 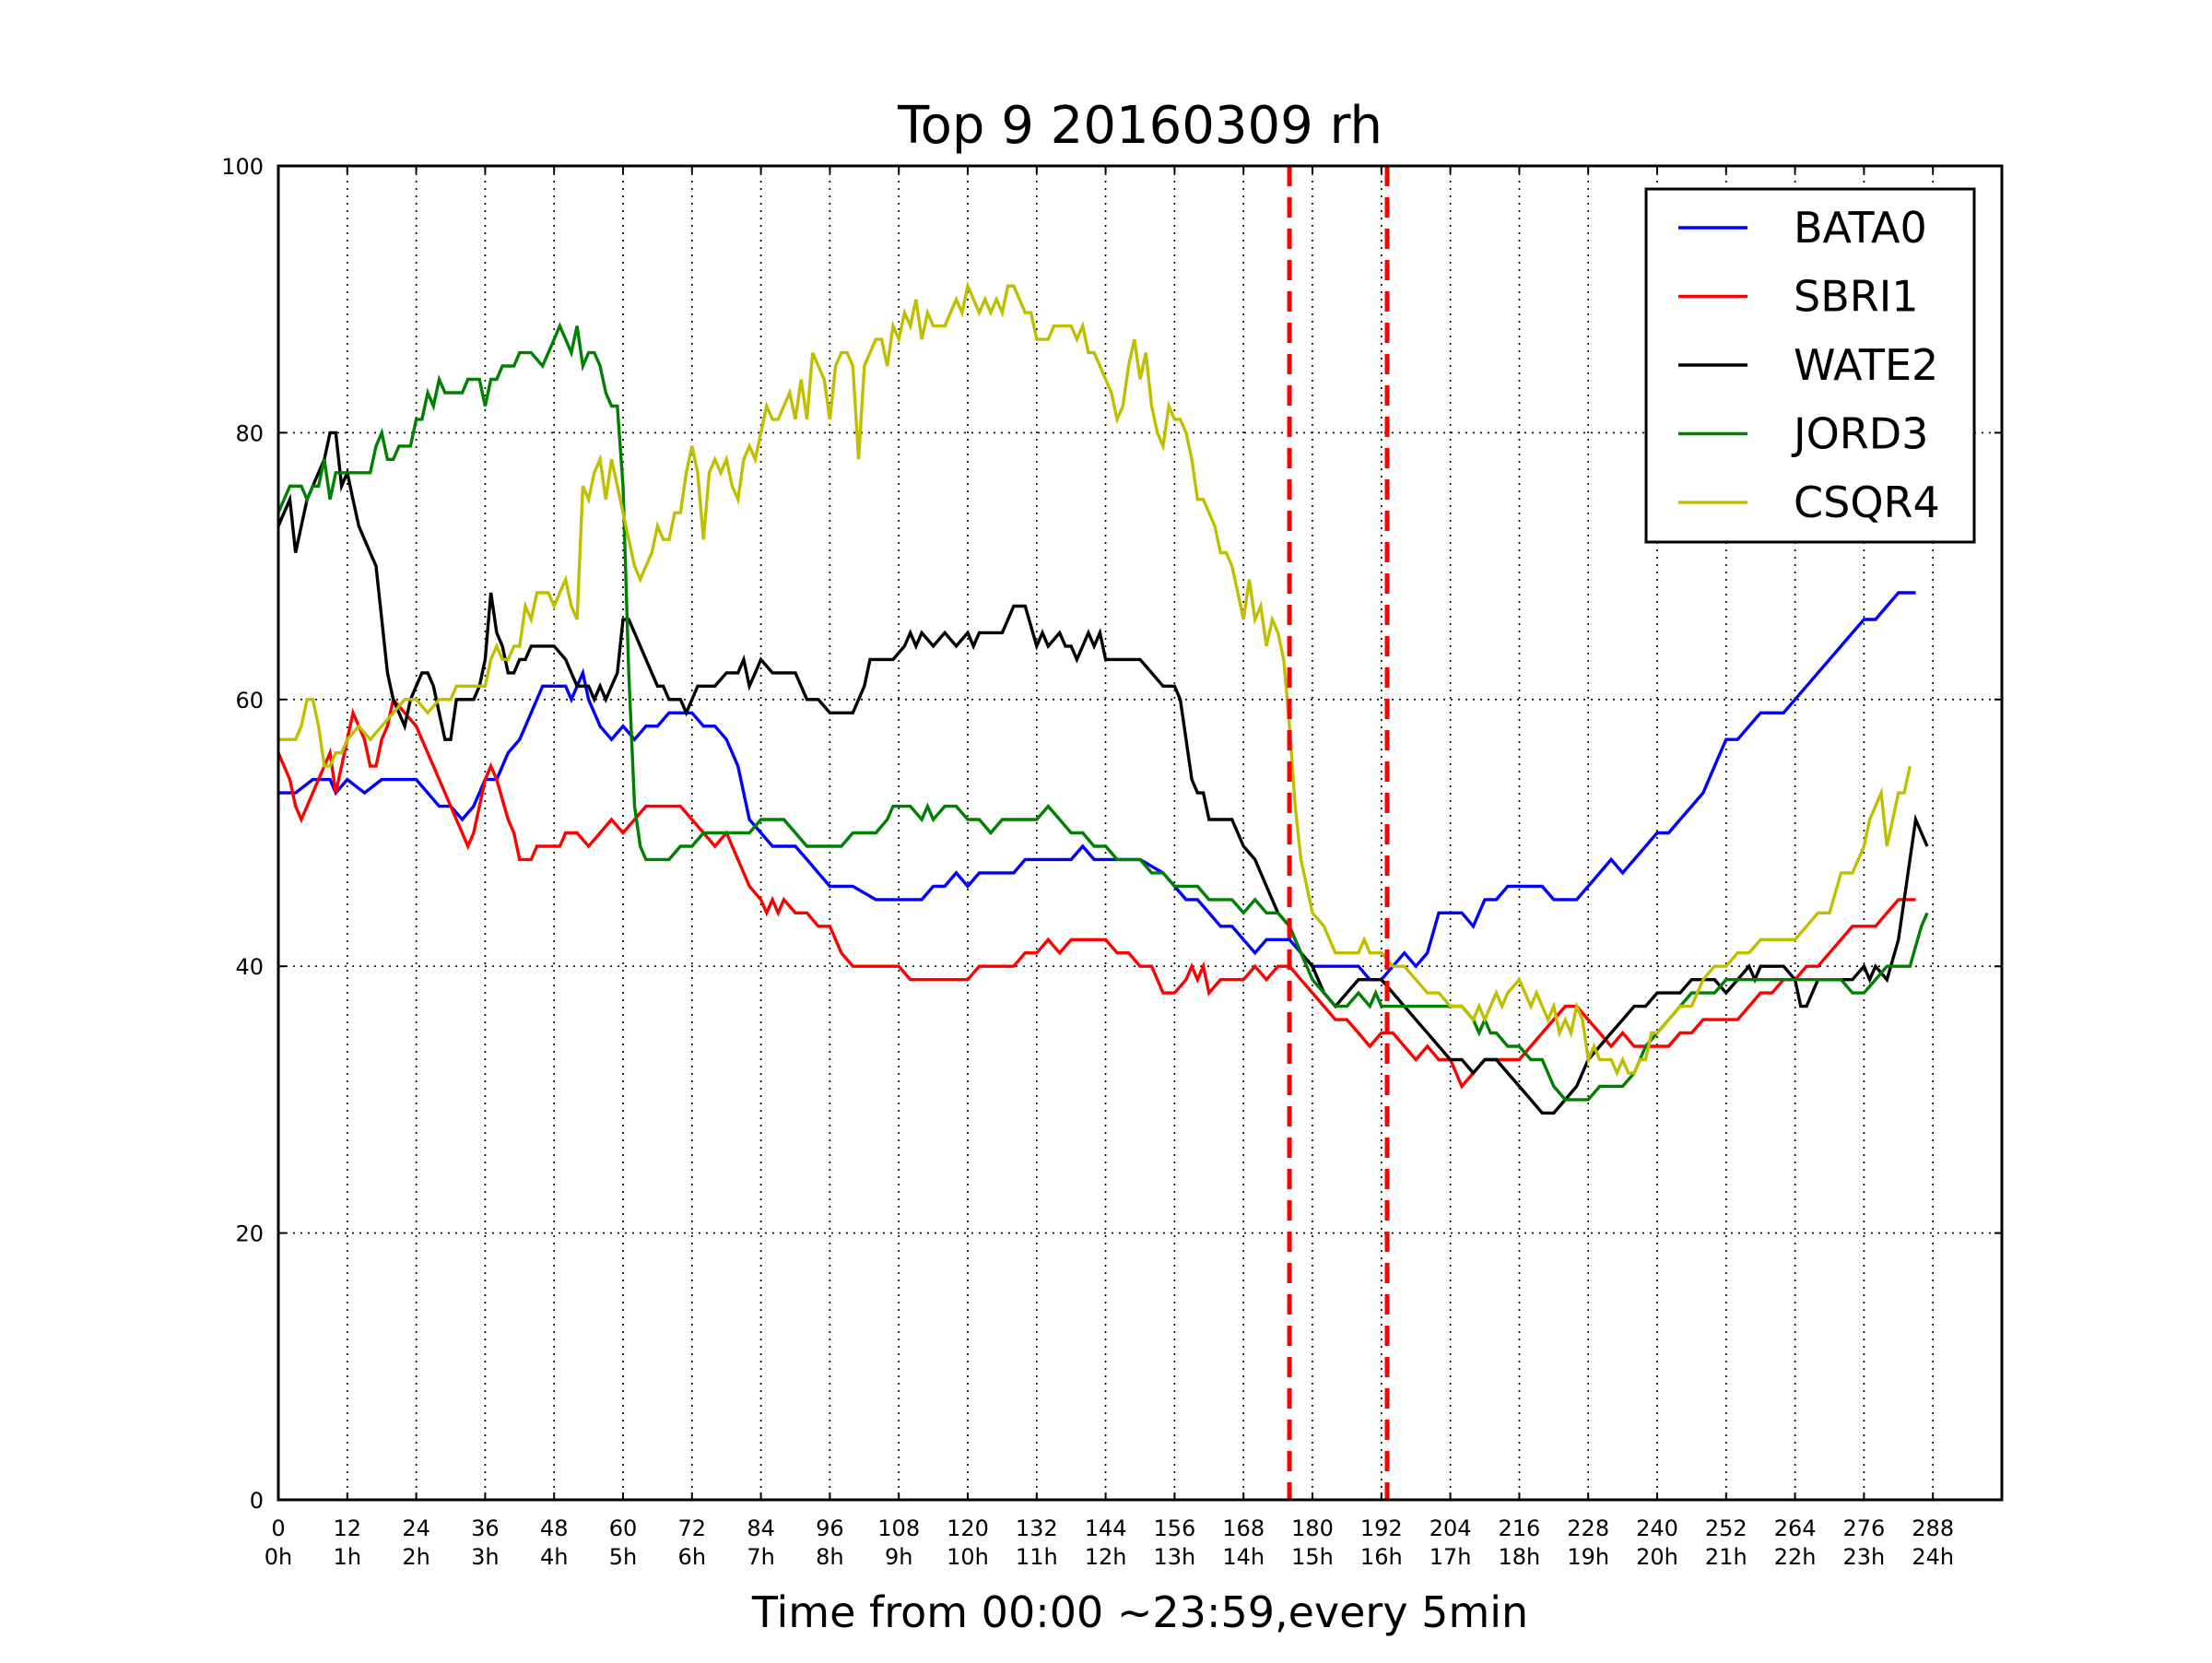 I want to click on x-tick-sublabel: 13h, so click(x=1175, y=1557).